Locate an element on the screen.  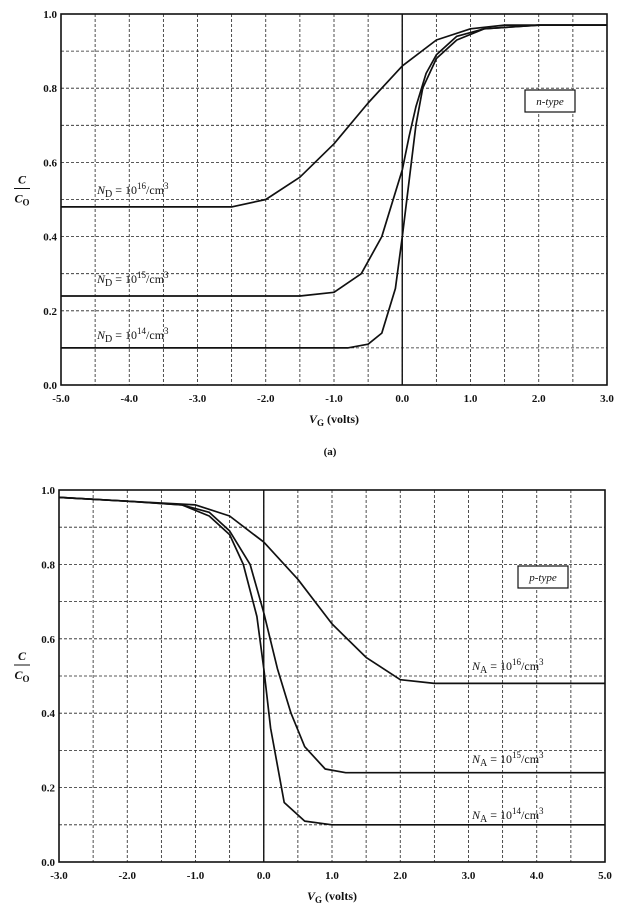
series-label-1: NA = 1016/cm3 is located at coordinates (507, 666).